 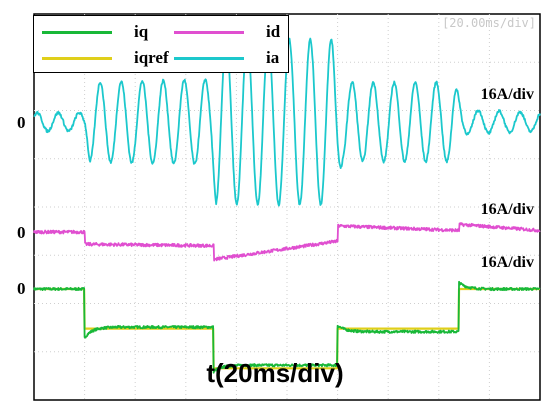 What do you see at coordinates (21, 288) in the screenshot?
I see `iq-zero-label: 0` at bounding box center [21, 288].